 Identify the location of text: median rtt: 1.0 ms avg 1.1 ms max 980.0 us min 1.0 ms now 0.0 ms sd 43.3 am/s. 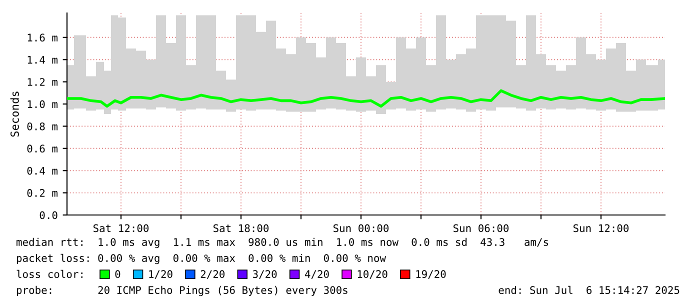
(282, 243).